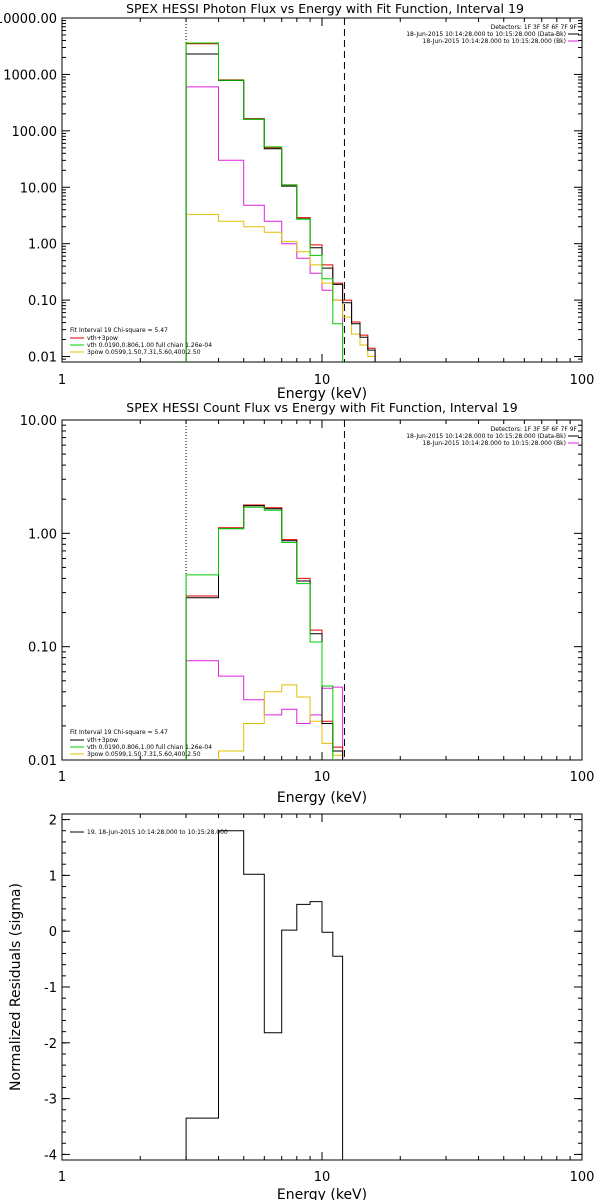 This screenshot has height=1200, width=600. Describe the element at coordinates (322, 394) in the screenshot. I see `photon-x-axis-label: Energy (keV)` at that location.